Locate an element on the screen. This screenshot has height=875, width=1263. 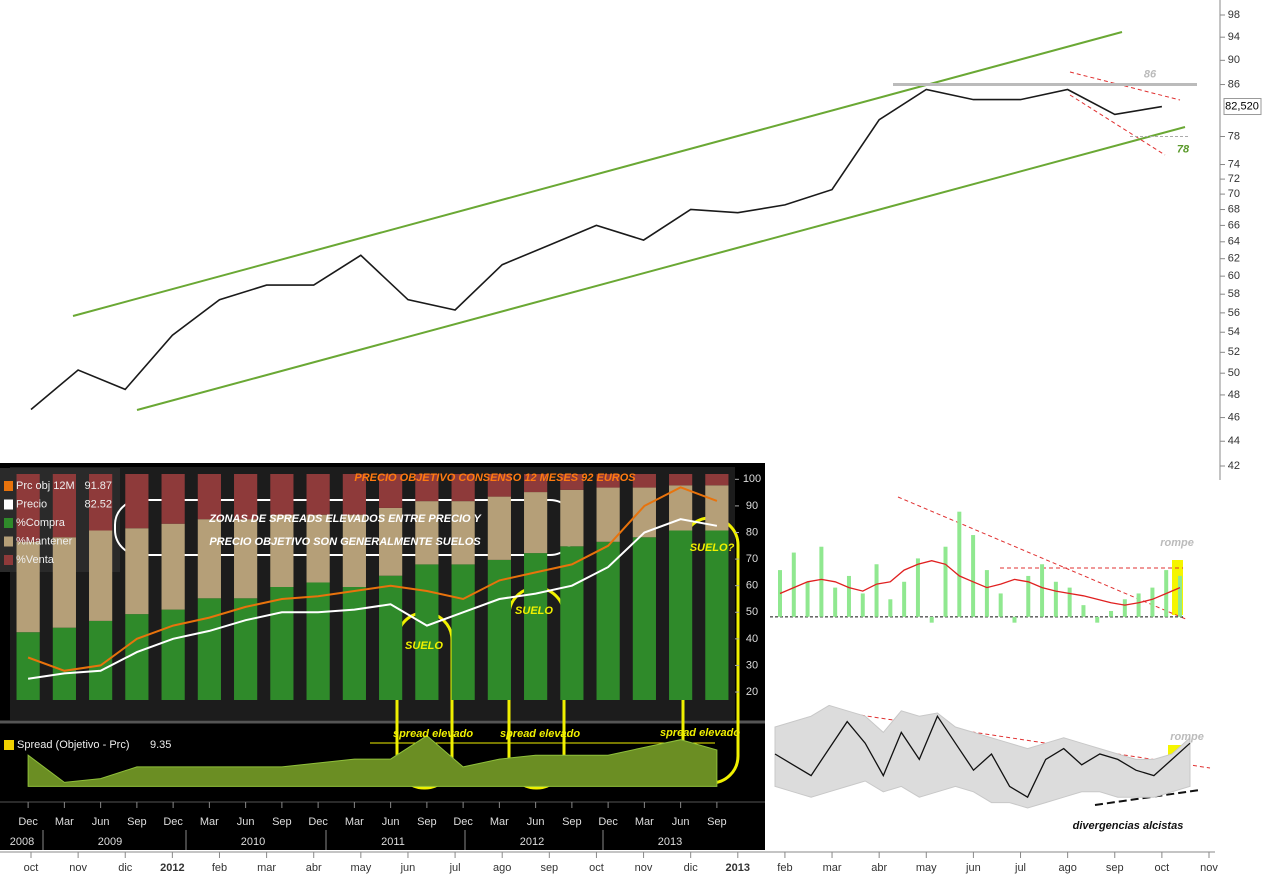
y-tick-label: 48 is located at coordinates (1234, 395).